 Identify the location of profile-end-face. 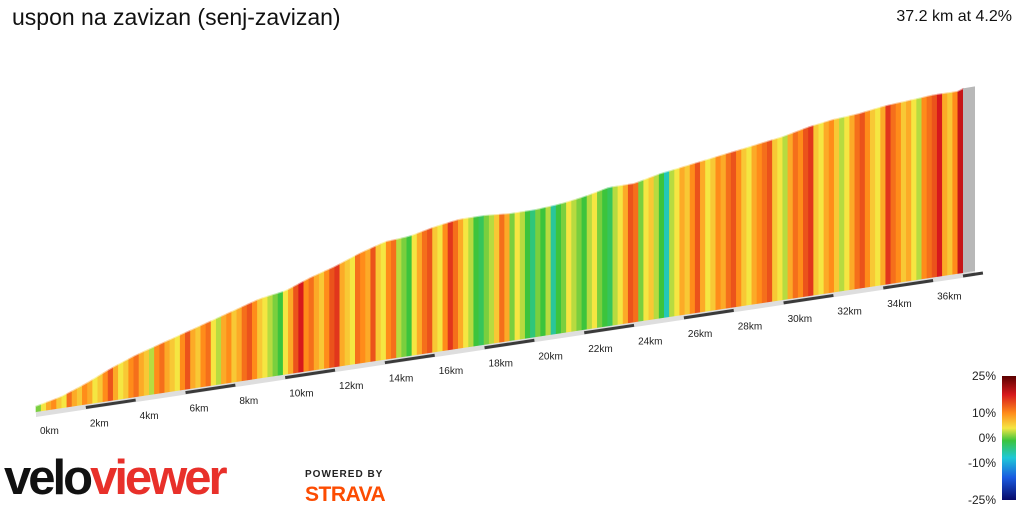
(969, 180).